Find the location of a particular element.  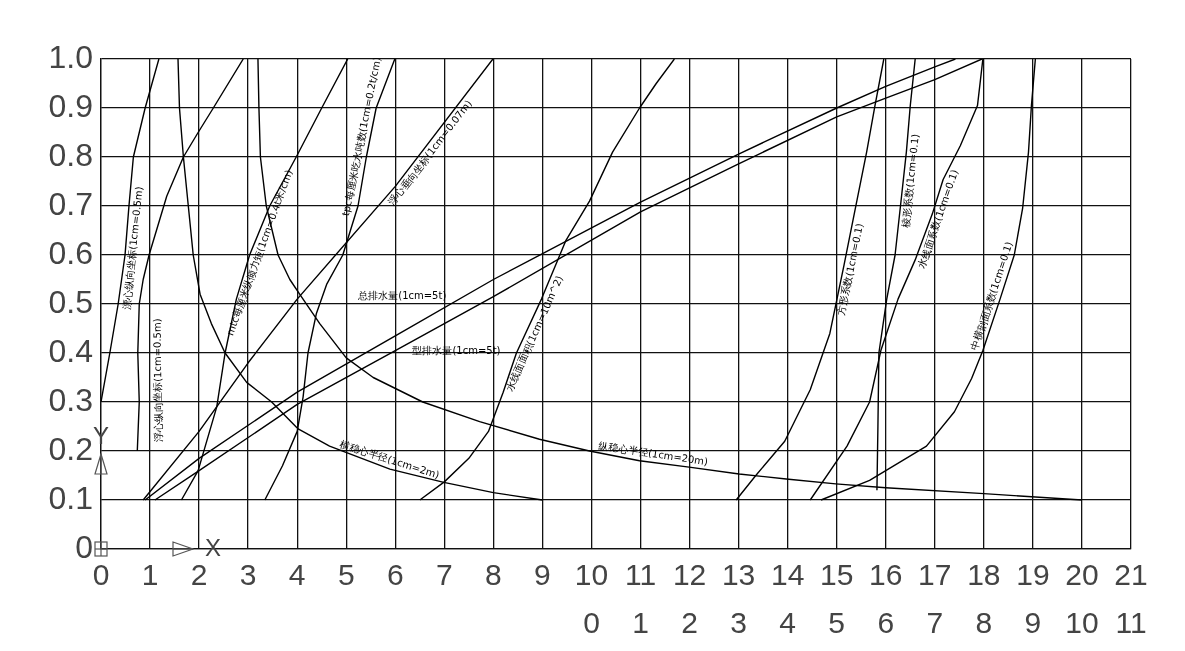

y-tick-label: 1.0 is located at coordinates (70, 56).